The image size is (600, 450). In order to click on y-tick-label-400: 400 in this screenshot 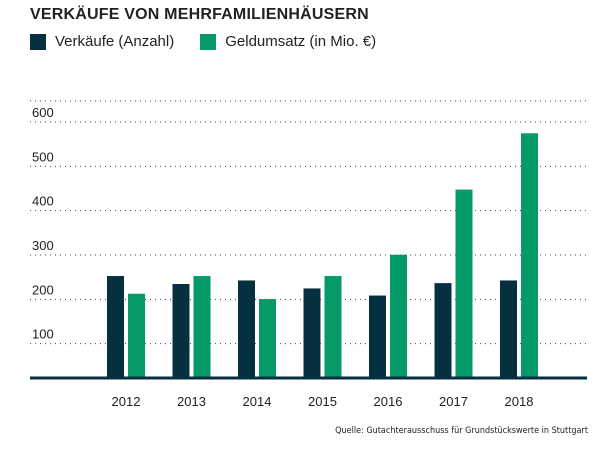, I will do `click(43, 201)`.